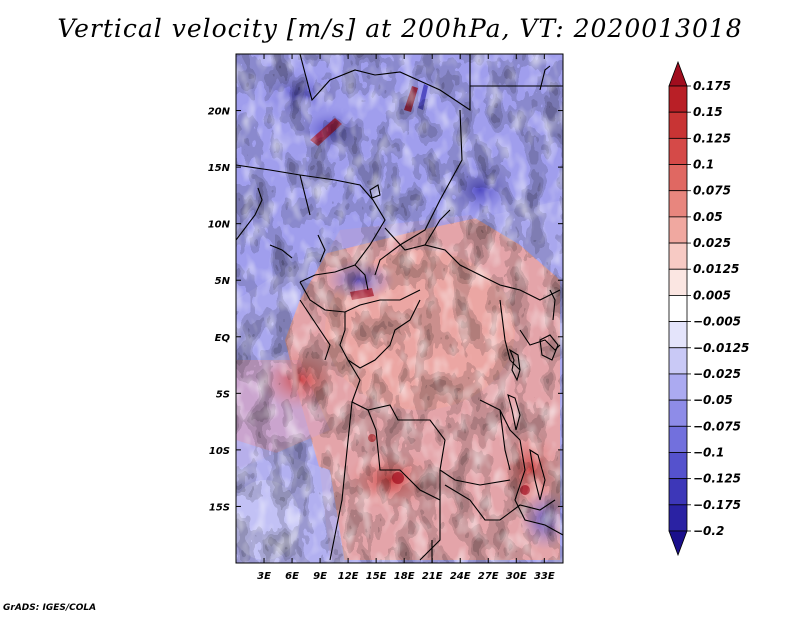 Image resolution: width=800 pixels, height=618 pixels. Describe the element at coordinates (717, 479) in the screenshot. I see `colorbar-label: −0.125` at that location.